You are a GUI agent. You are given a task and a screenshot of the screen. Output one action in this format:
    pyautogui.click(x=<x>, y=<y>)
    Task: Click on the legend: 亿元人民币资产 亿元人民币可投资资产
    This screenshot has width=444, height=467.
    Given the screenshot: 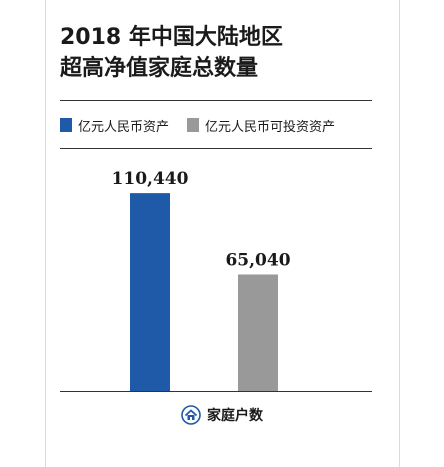 What is the action you would take?
    pyautogui.click(x=206, y=125)
    